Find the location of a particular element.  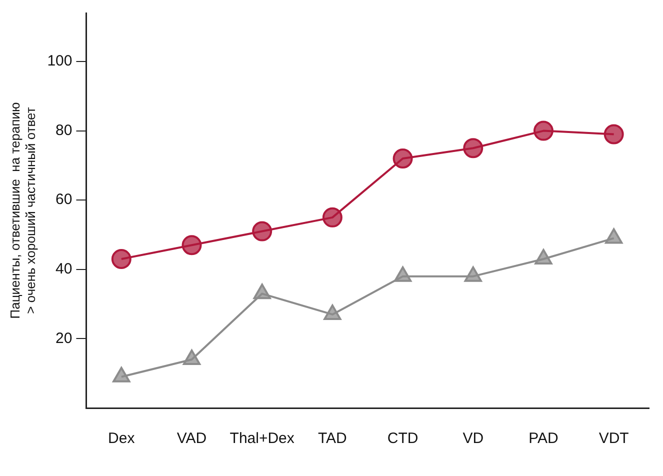

y-tick-label: 20 is located at coordinates (64, 338).